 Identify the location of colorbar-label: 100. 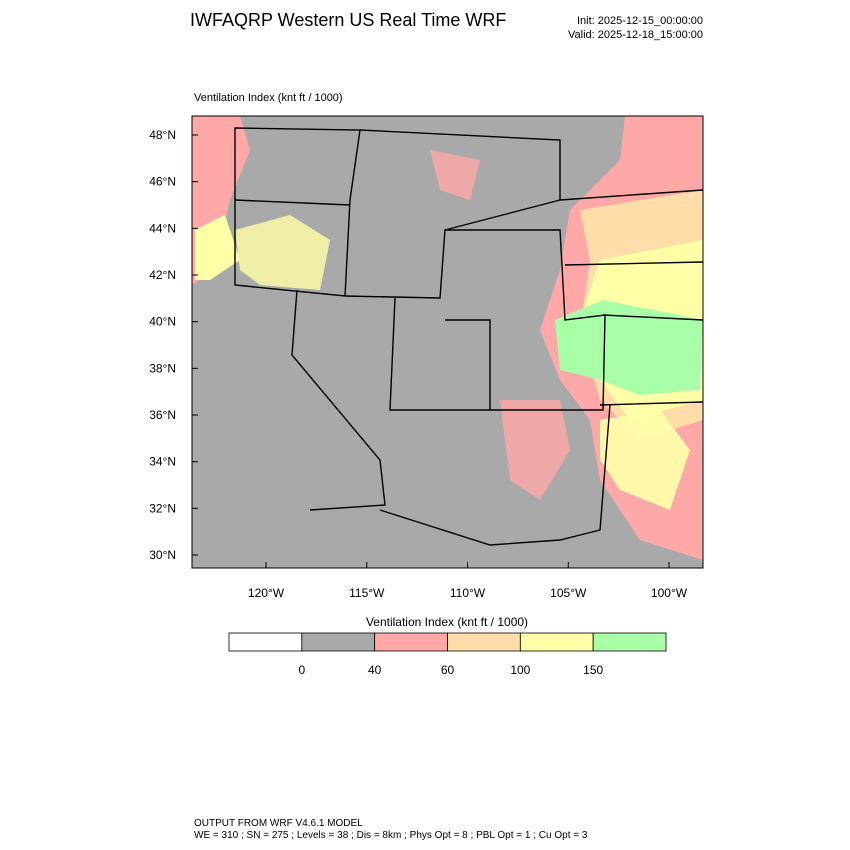
(520, 670).